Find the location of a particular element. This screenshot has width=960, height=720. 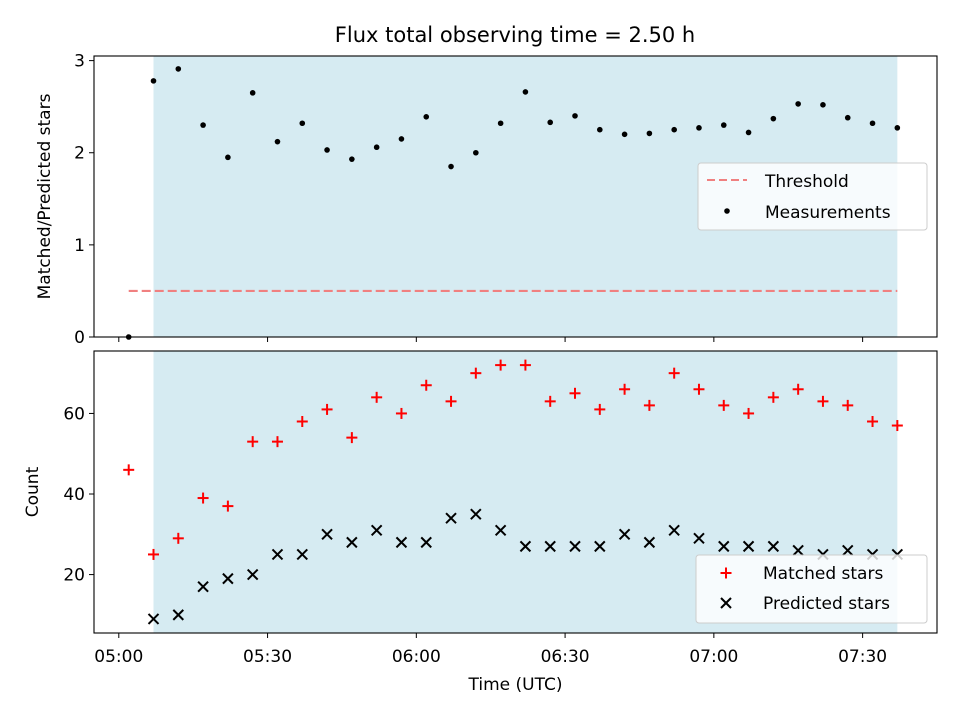

x-tick-label: 07:30 is located at coordinates (862, 657).